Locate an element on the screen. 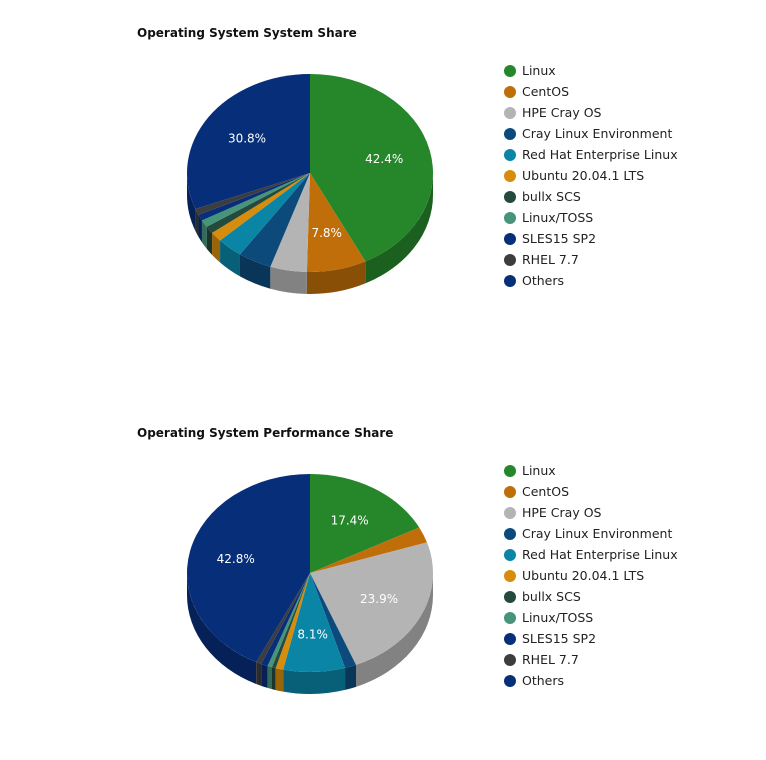  slice-linux is located at coordinates (365, 523).